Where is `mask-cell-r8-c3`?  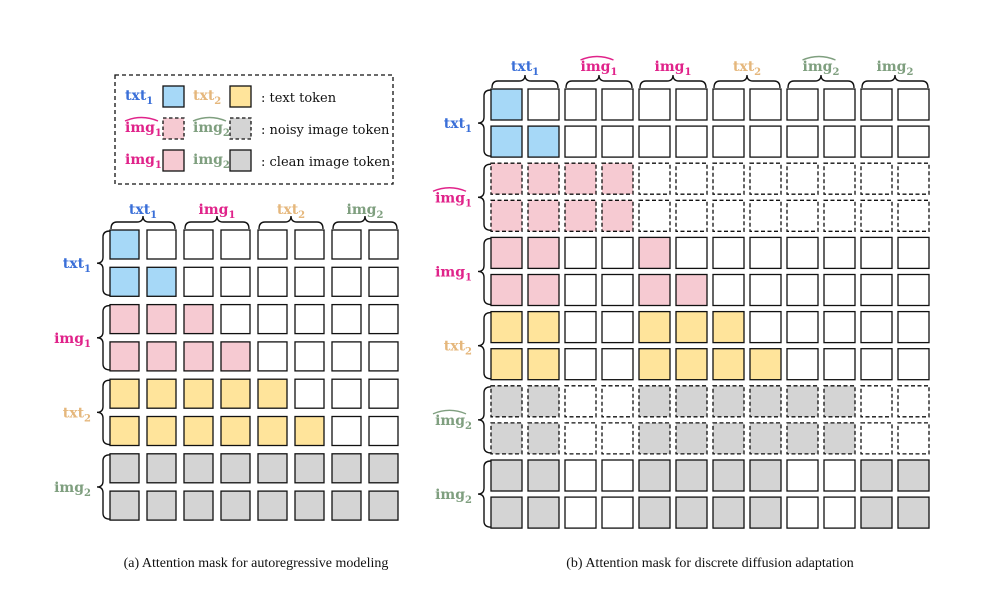
mask-cell-r8-c3 is located at coordinates (617, 401).